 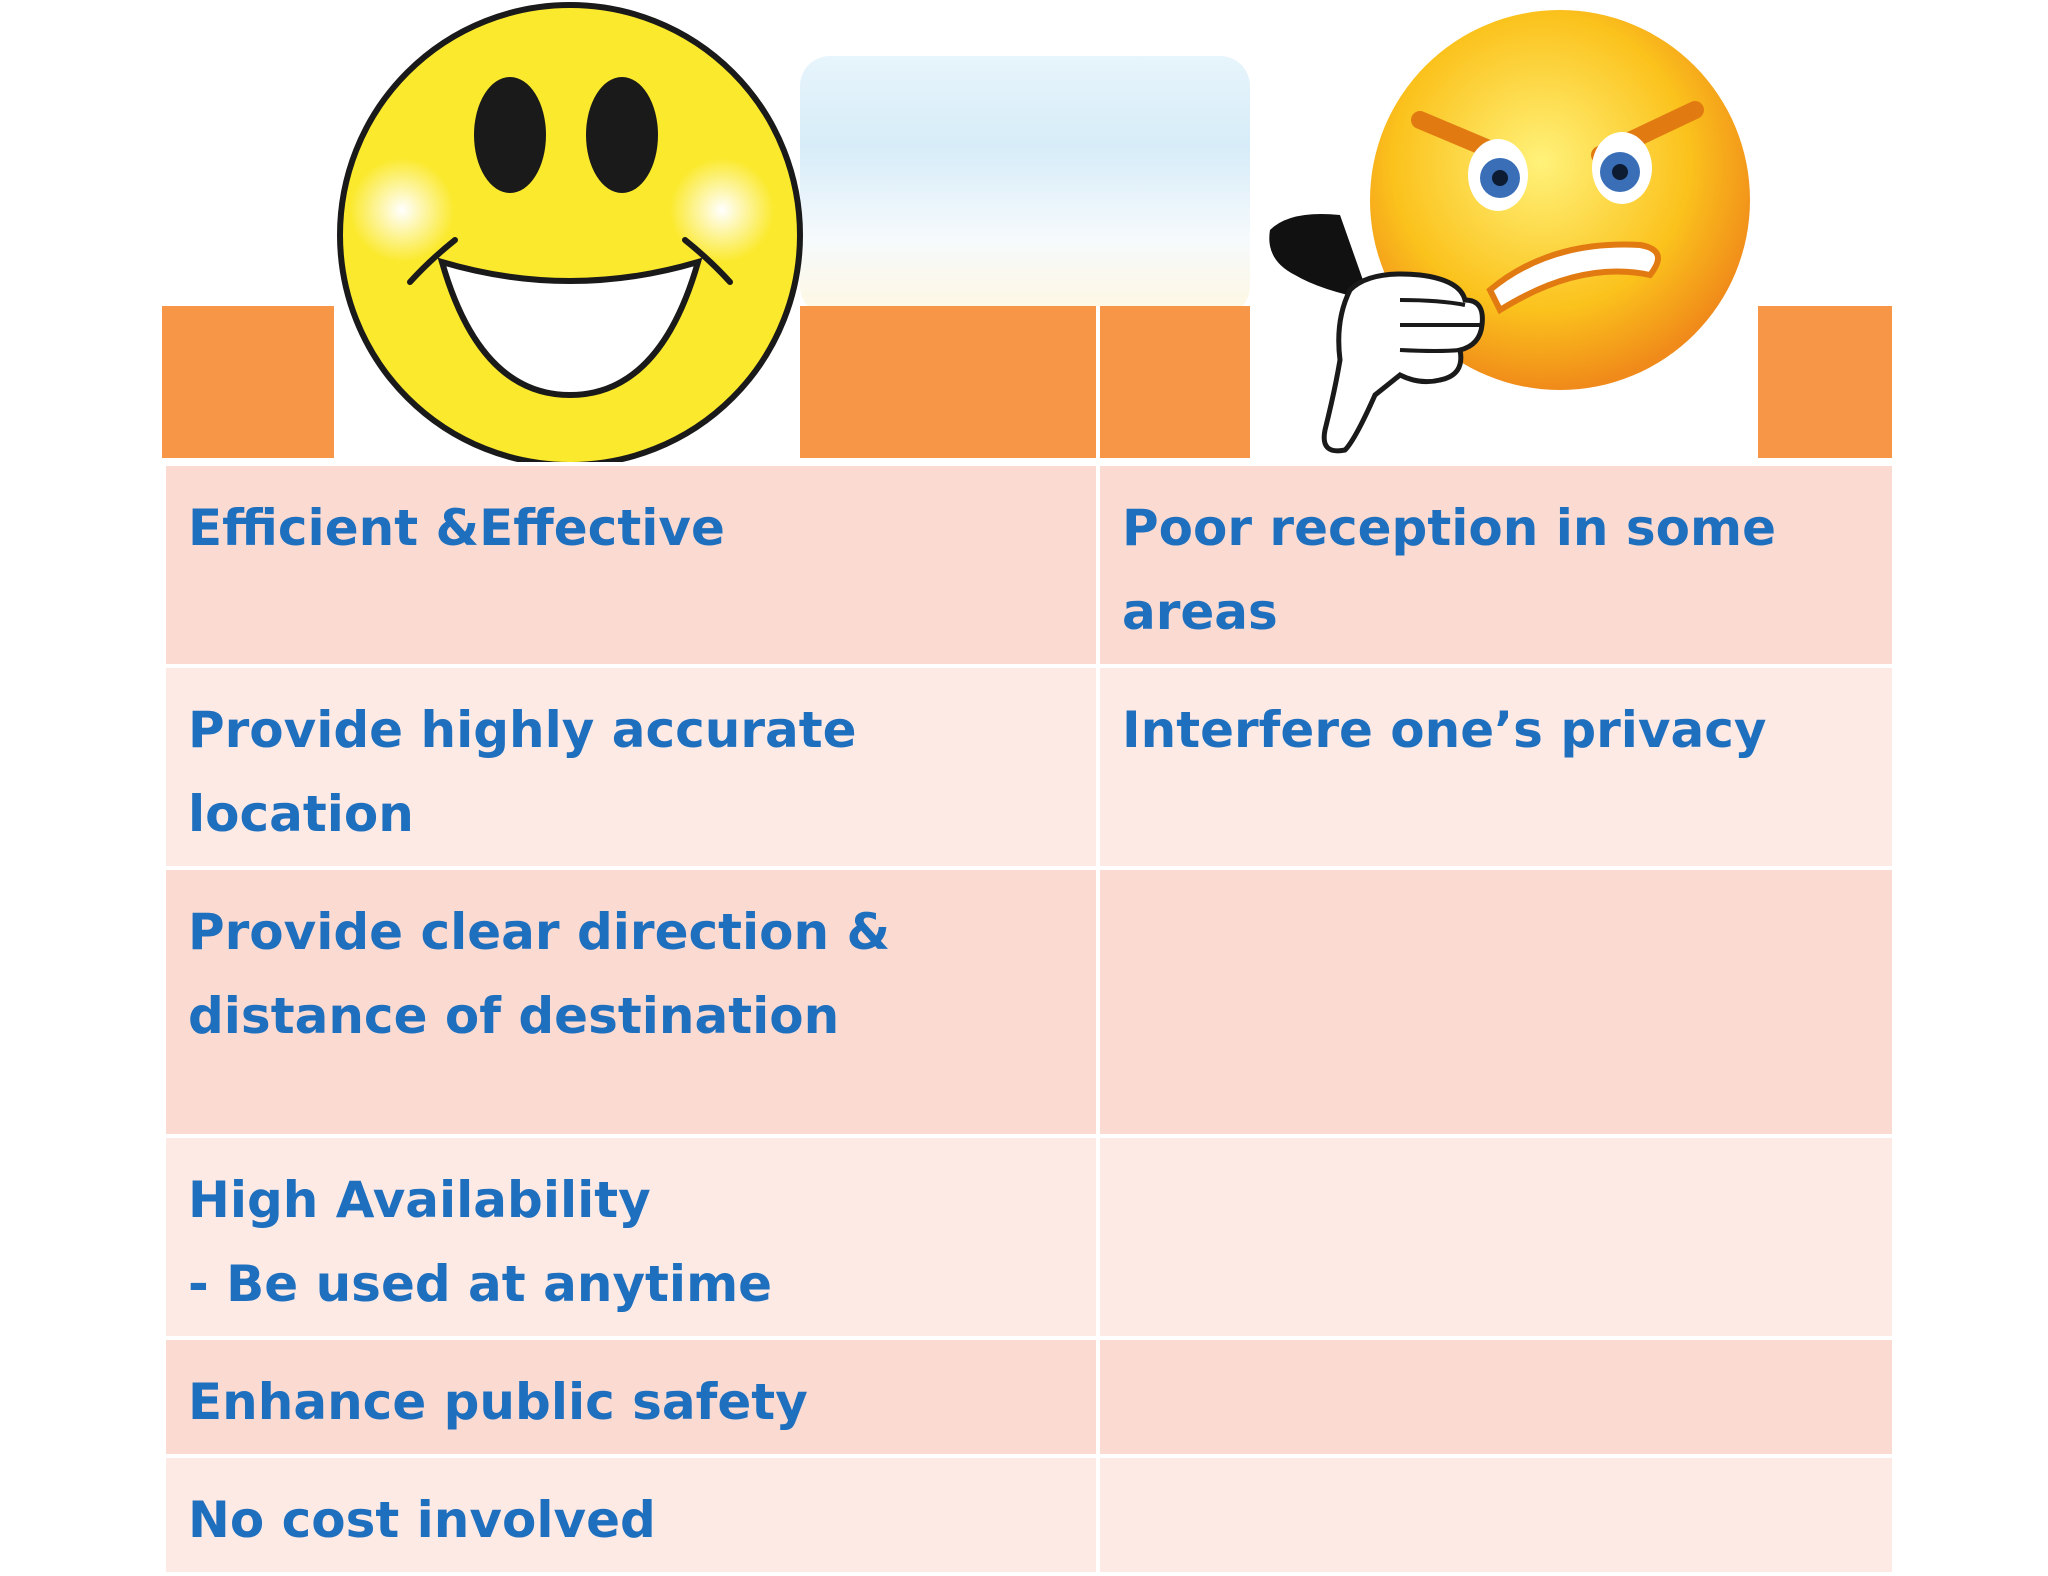 I want to click on happy-smiley-icon, so click(x=570, y=235).